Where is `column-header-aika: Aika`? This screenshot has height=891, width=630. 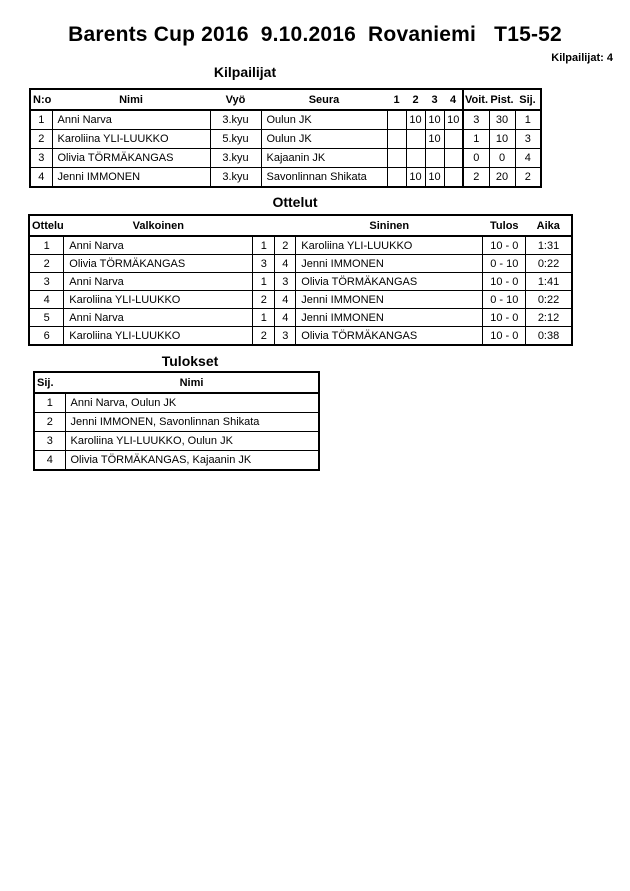 column-header-aika: Aika is located at coordinates (548, 226).